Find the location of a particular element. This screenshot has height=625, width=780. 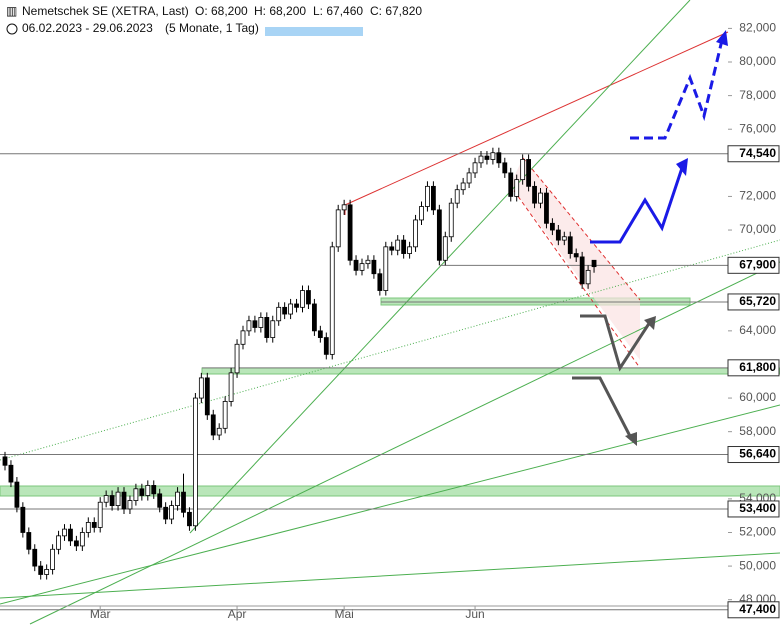

icon: ▥ is located at coordinates (11, 11).